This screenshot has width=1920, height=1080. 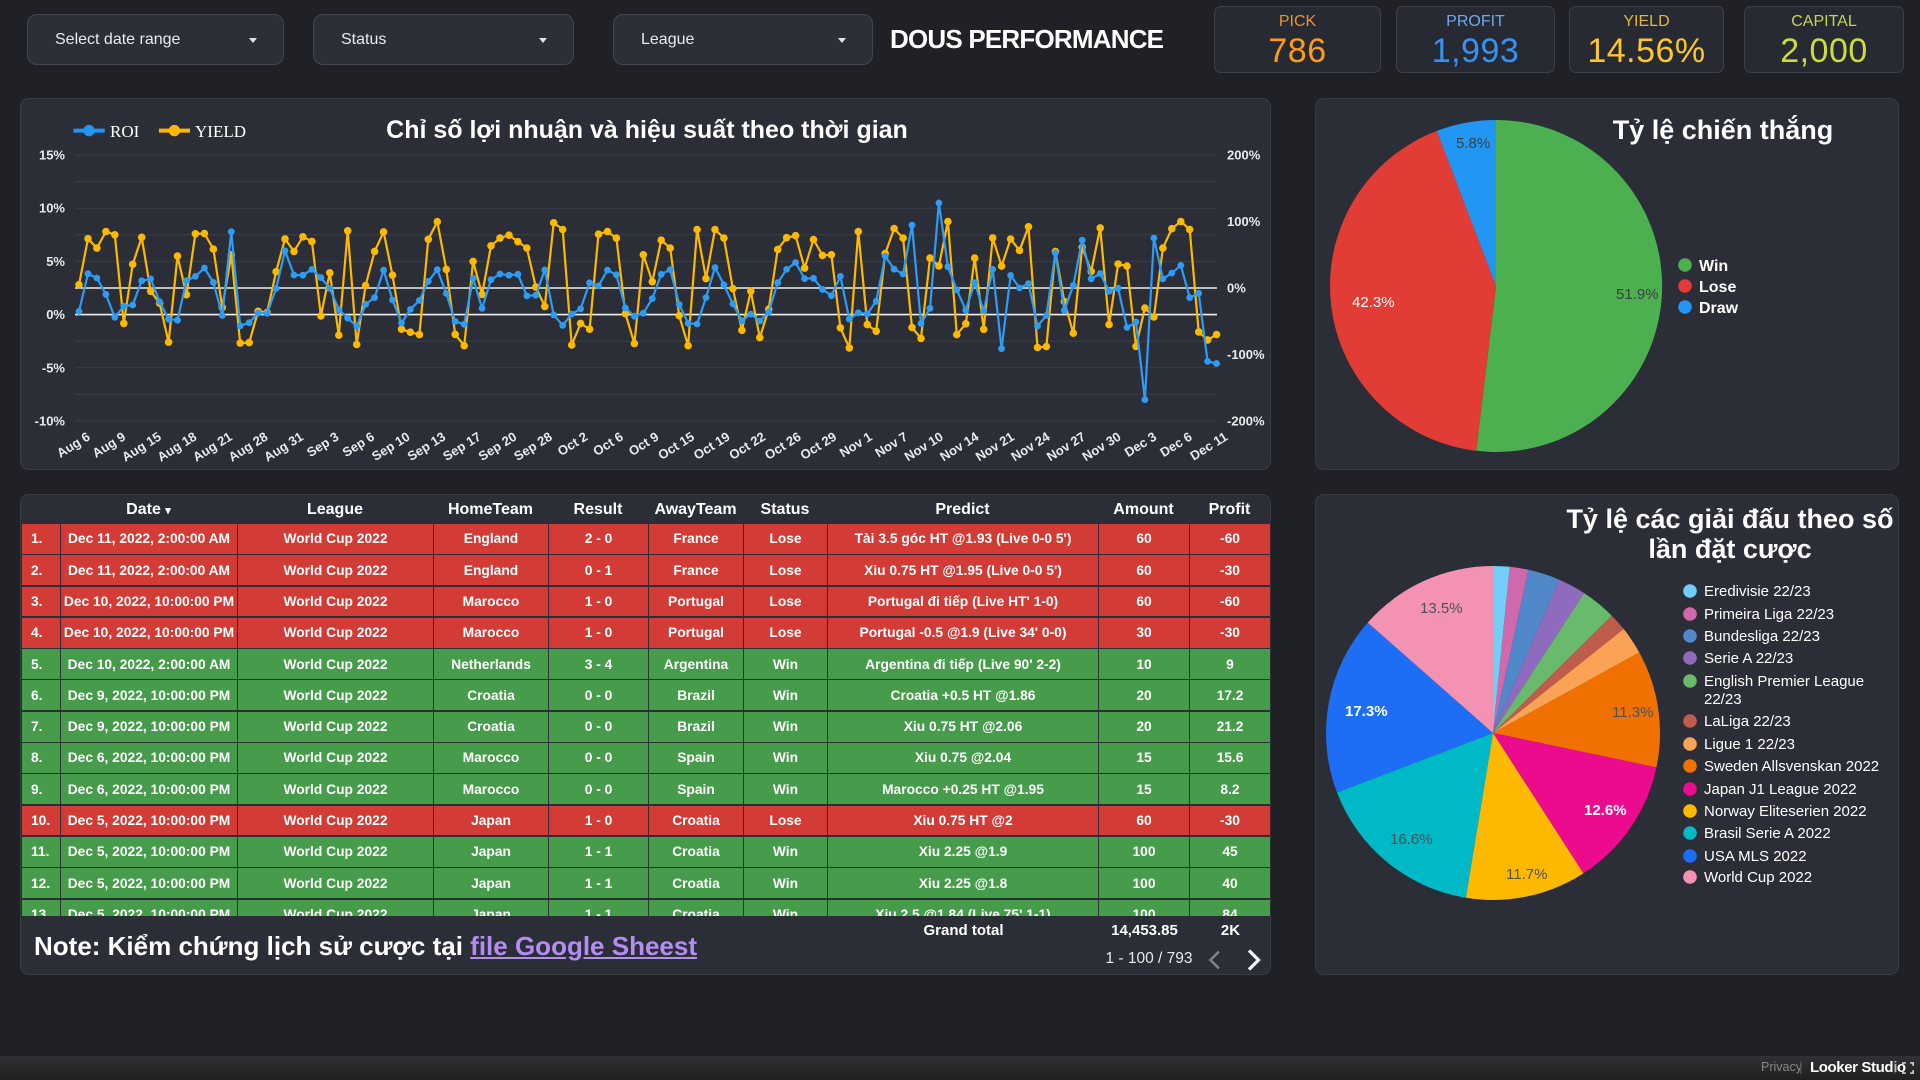 I want to click on svg-text: 200%, so click(x=1244, y=155).